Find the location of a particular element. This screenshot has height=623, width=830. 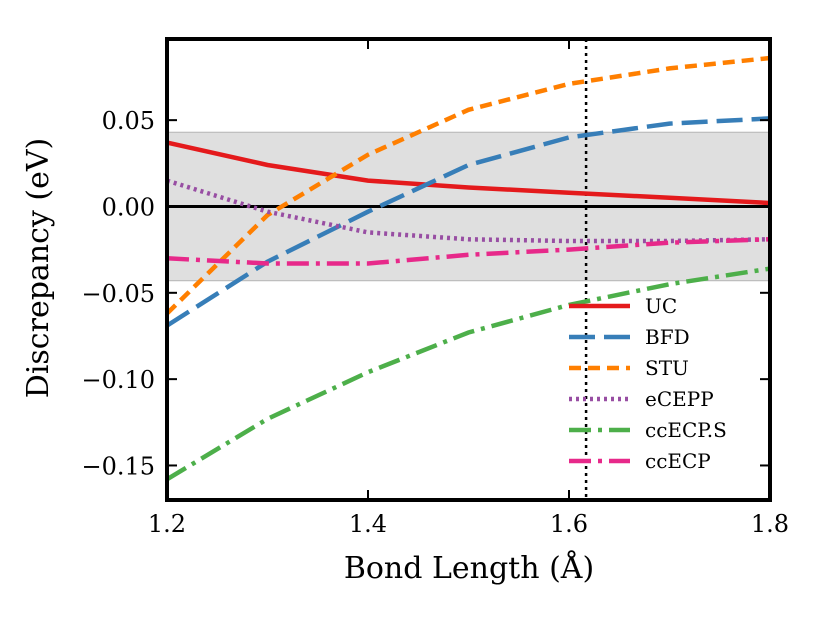

legend-label-ccecp: ccECP is located at coordinates (678, 461).